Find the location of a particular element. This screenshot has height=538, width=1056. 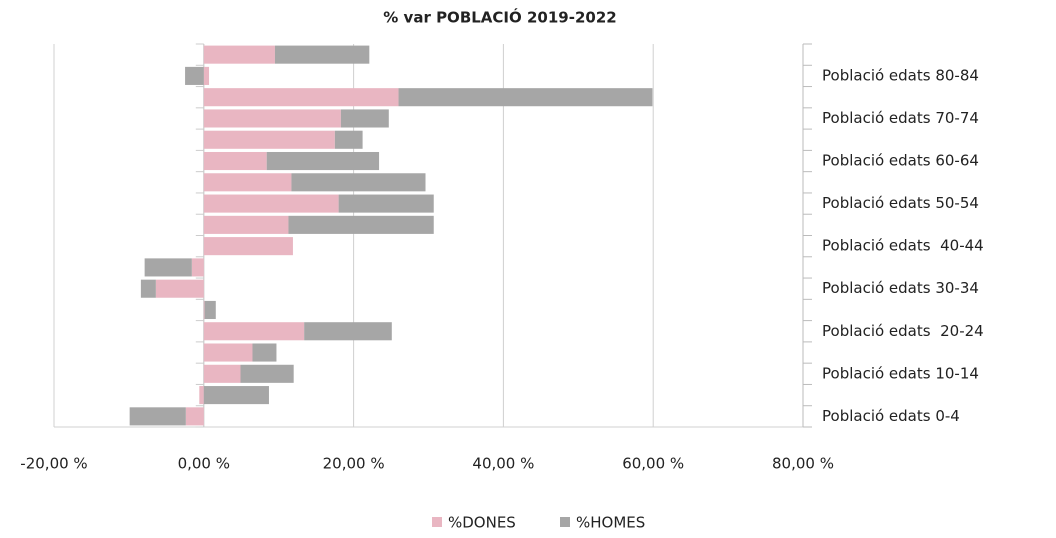

y-tick-label: Població edats 40-44 is located at coordinates (903, 246).